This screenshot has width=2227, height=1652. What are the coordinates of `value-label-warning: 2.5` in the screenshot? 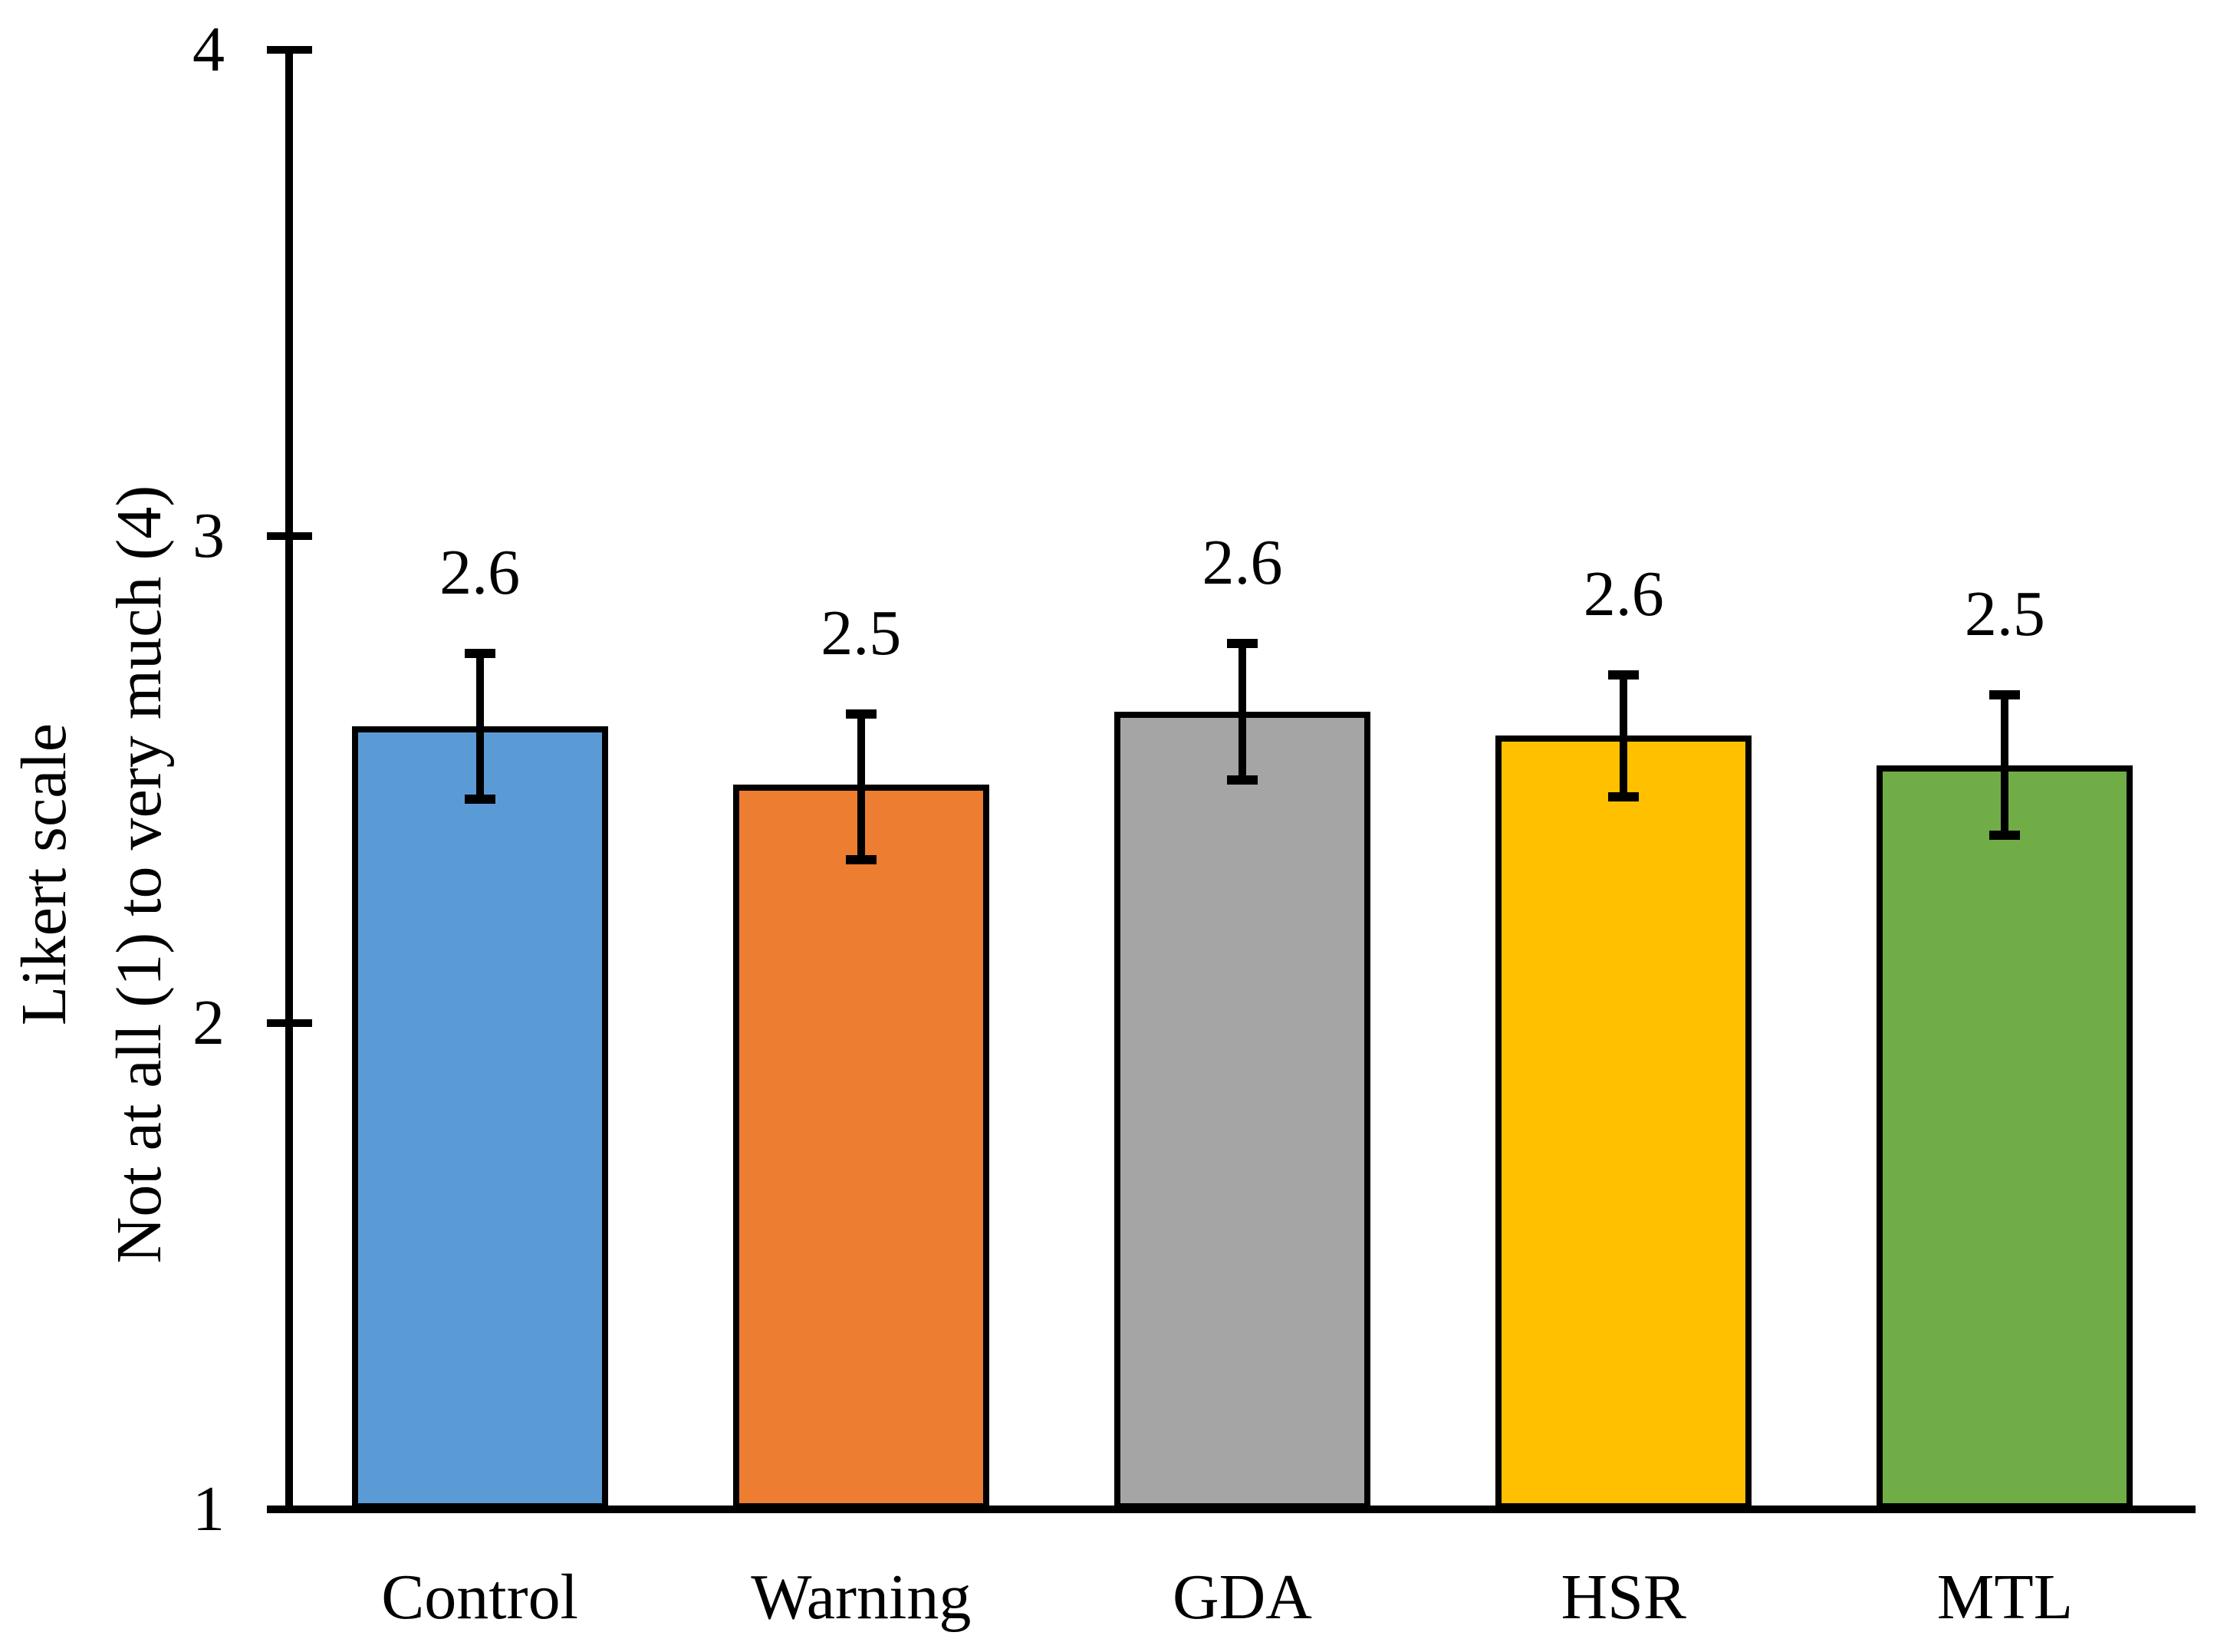 It's located at (862, 633).